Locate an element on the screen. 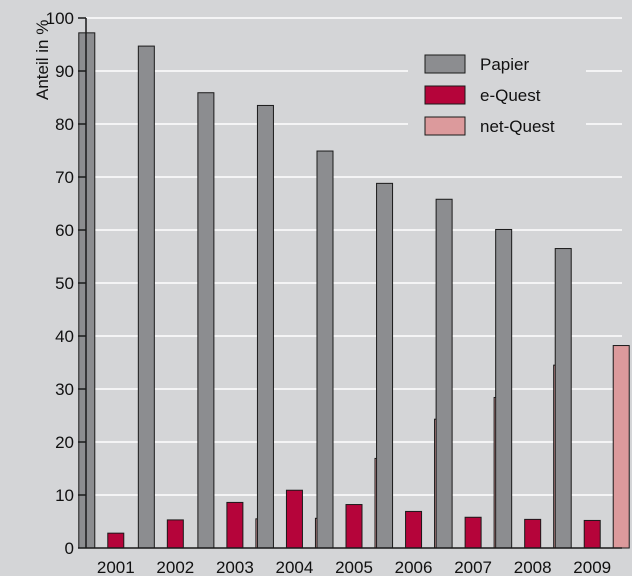 The height and width of the screenshot is (576, 632). bar-papier-2009 is located at coordinates (563, 398).